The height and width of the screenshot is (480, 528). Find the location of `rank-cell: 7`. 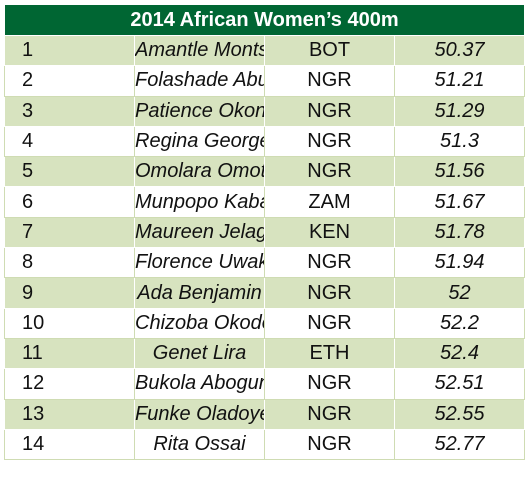

rank-cell: 7 is located at coordinates (69, 232).